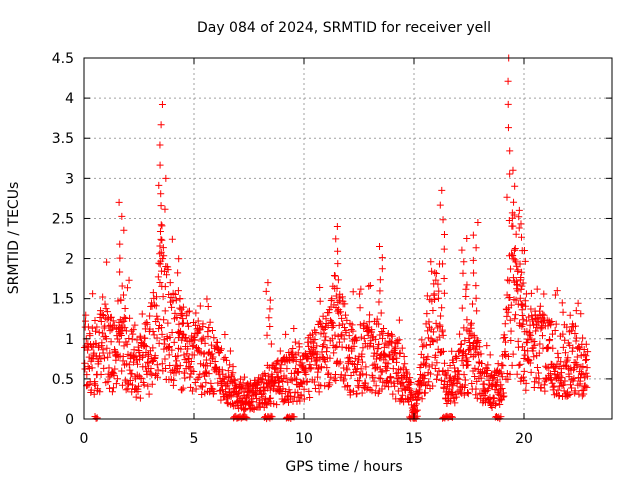 The width and height of the screenshot is (640, 480). What do you see at coordinates (63, 380) in the screenshot?
I see `y-tick-label: 0.5` at bounding box center [63, 380].